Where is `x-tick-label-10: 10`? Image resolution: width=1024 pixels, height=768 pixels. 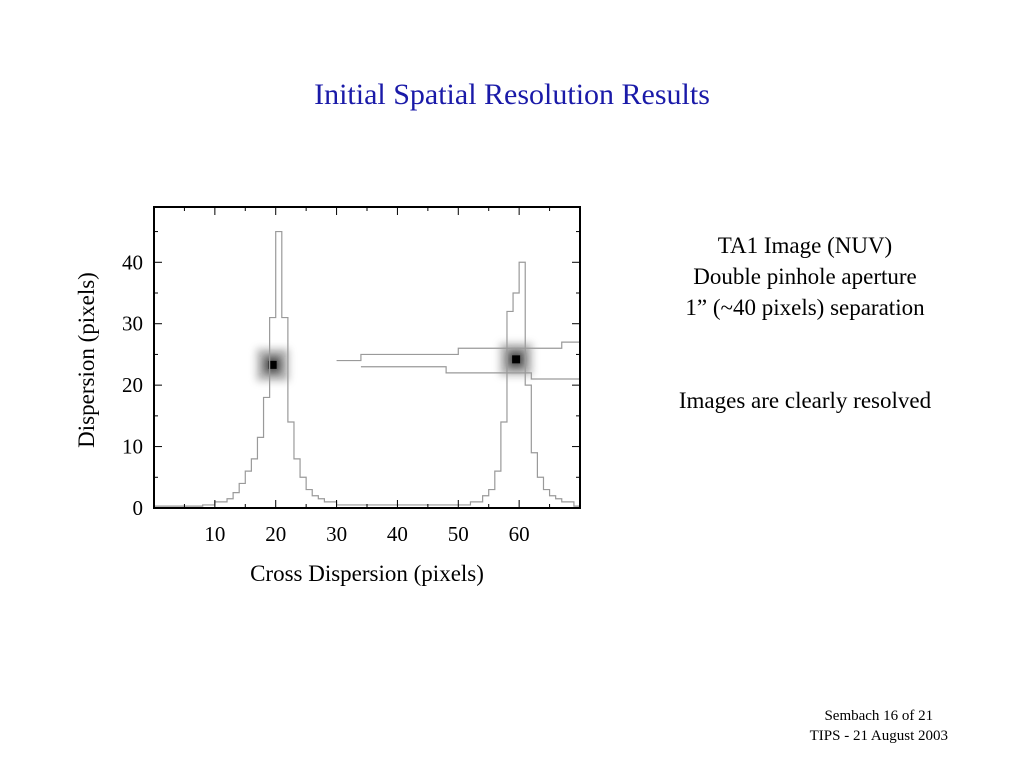 x-tick-label-10: 10 is located at coordinates (214, 534).